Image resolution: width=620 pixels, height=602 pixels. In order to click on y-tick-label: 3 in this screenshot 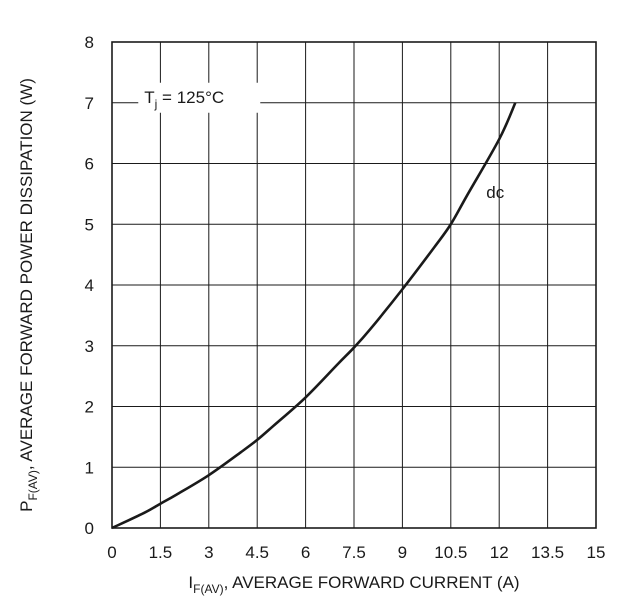, I will do `click(89, 346)`.